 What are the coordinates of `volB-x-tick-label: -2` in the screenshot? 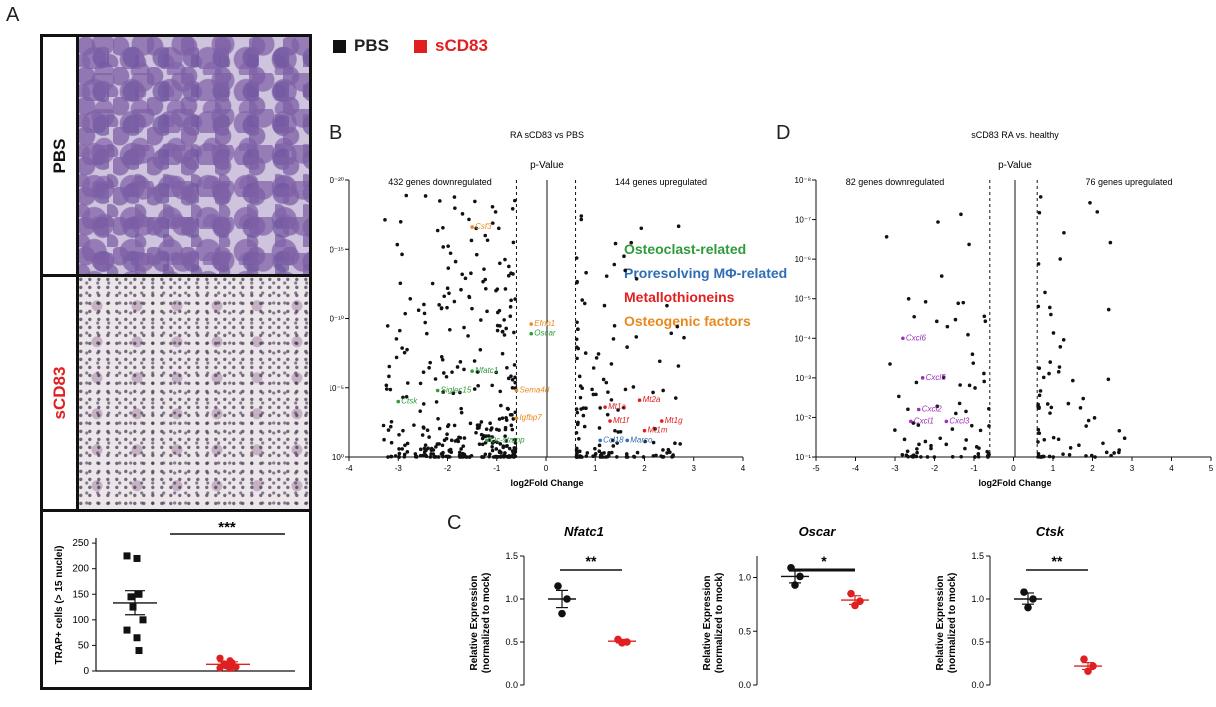 It's located at (448, 468).